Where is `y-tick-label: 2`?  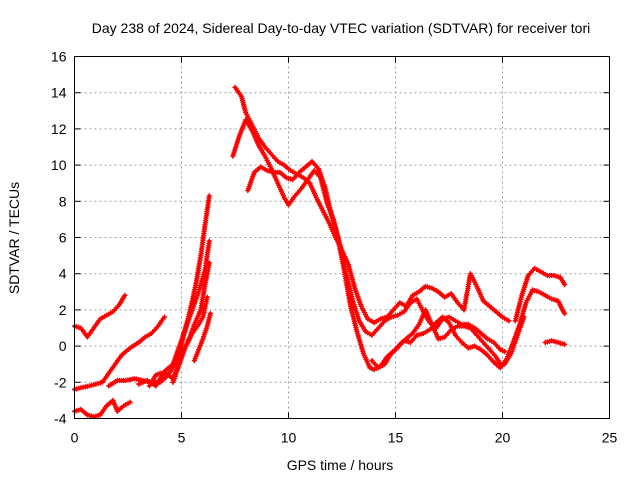 y-tick-label: 2 is located at coordinates (63, 310).